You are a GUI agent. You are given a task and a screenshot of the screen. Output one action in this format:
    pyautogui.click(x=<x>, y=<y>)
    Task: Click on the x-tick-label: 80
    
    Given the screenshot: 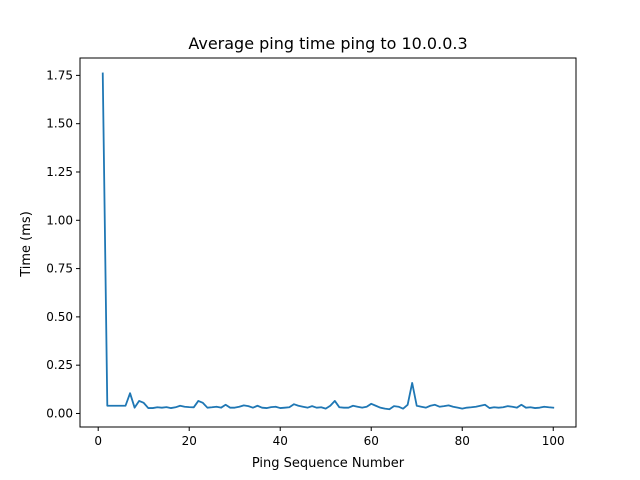 What is the action you would take?
    pyautogui.click(x=462, y=441)
    